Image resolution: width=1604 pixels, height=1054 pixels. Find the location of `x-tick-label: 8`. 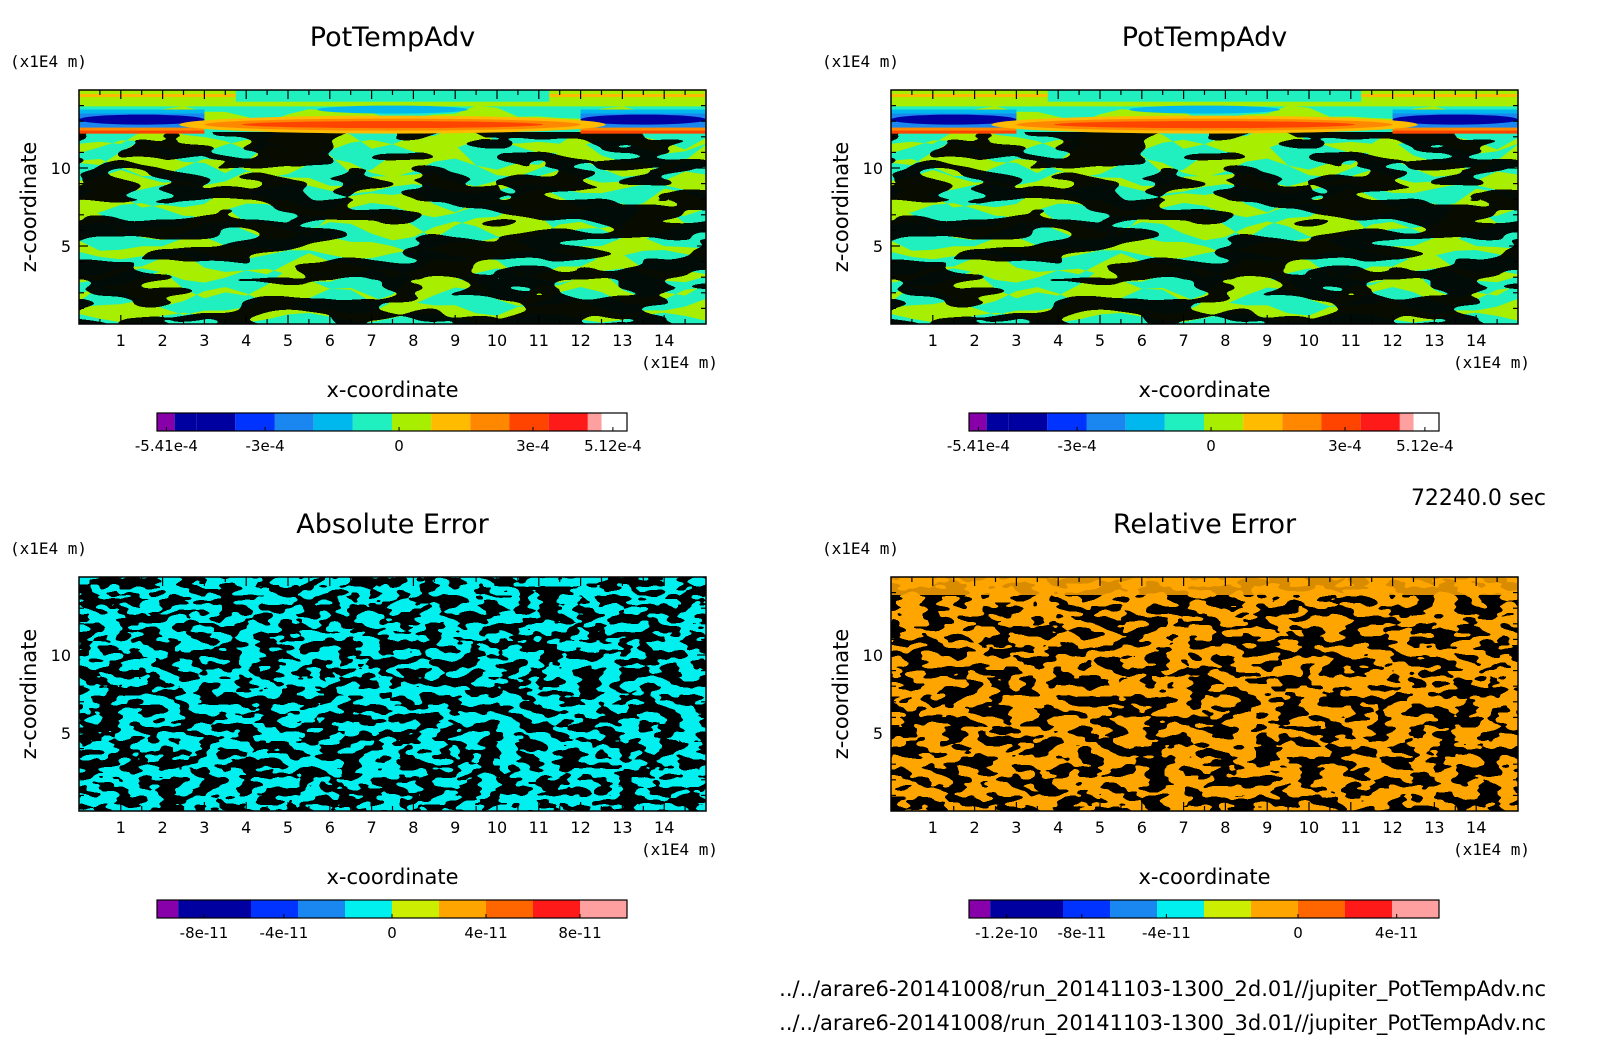

x-tick-label: 8 is located at coordinates (1225, 827).